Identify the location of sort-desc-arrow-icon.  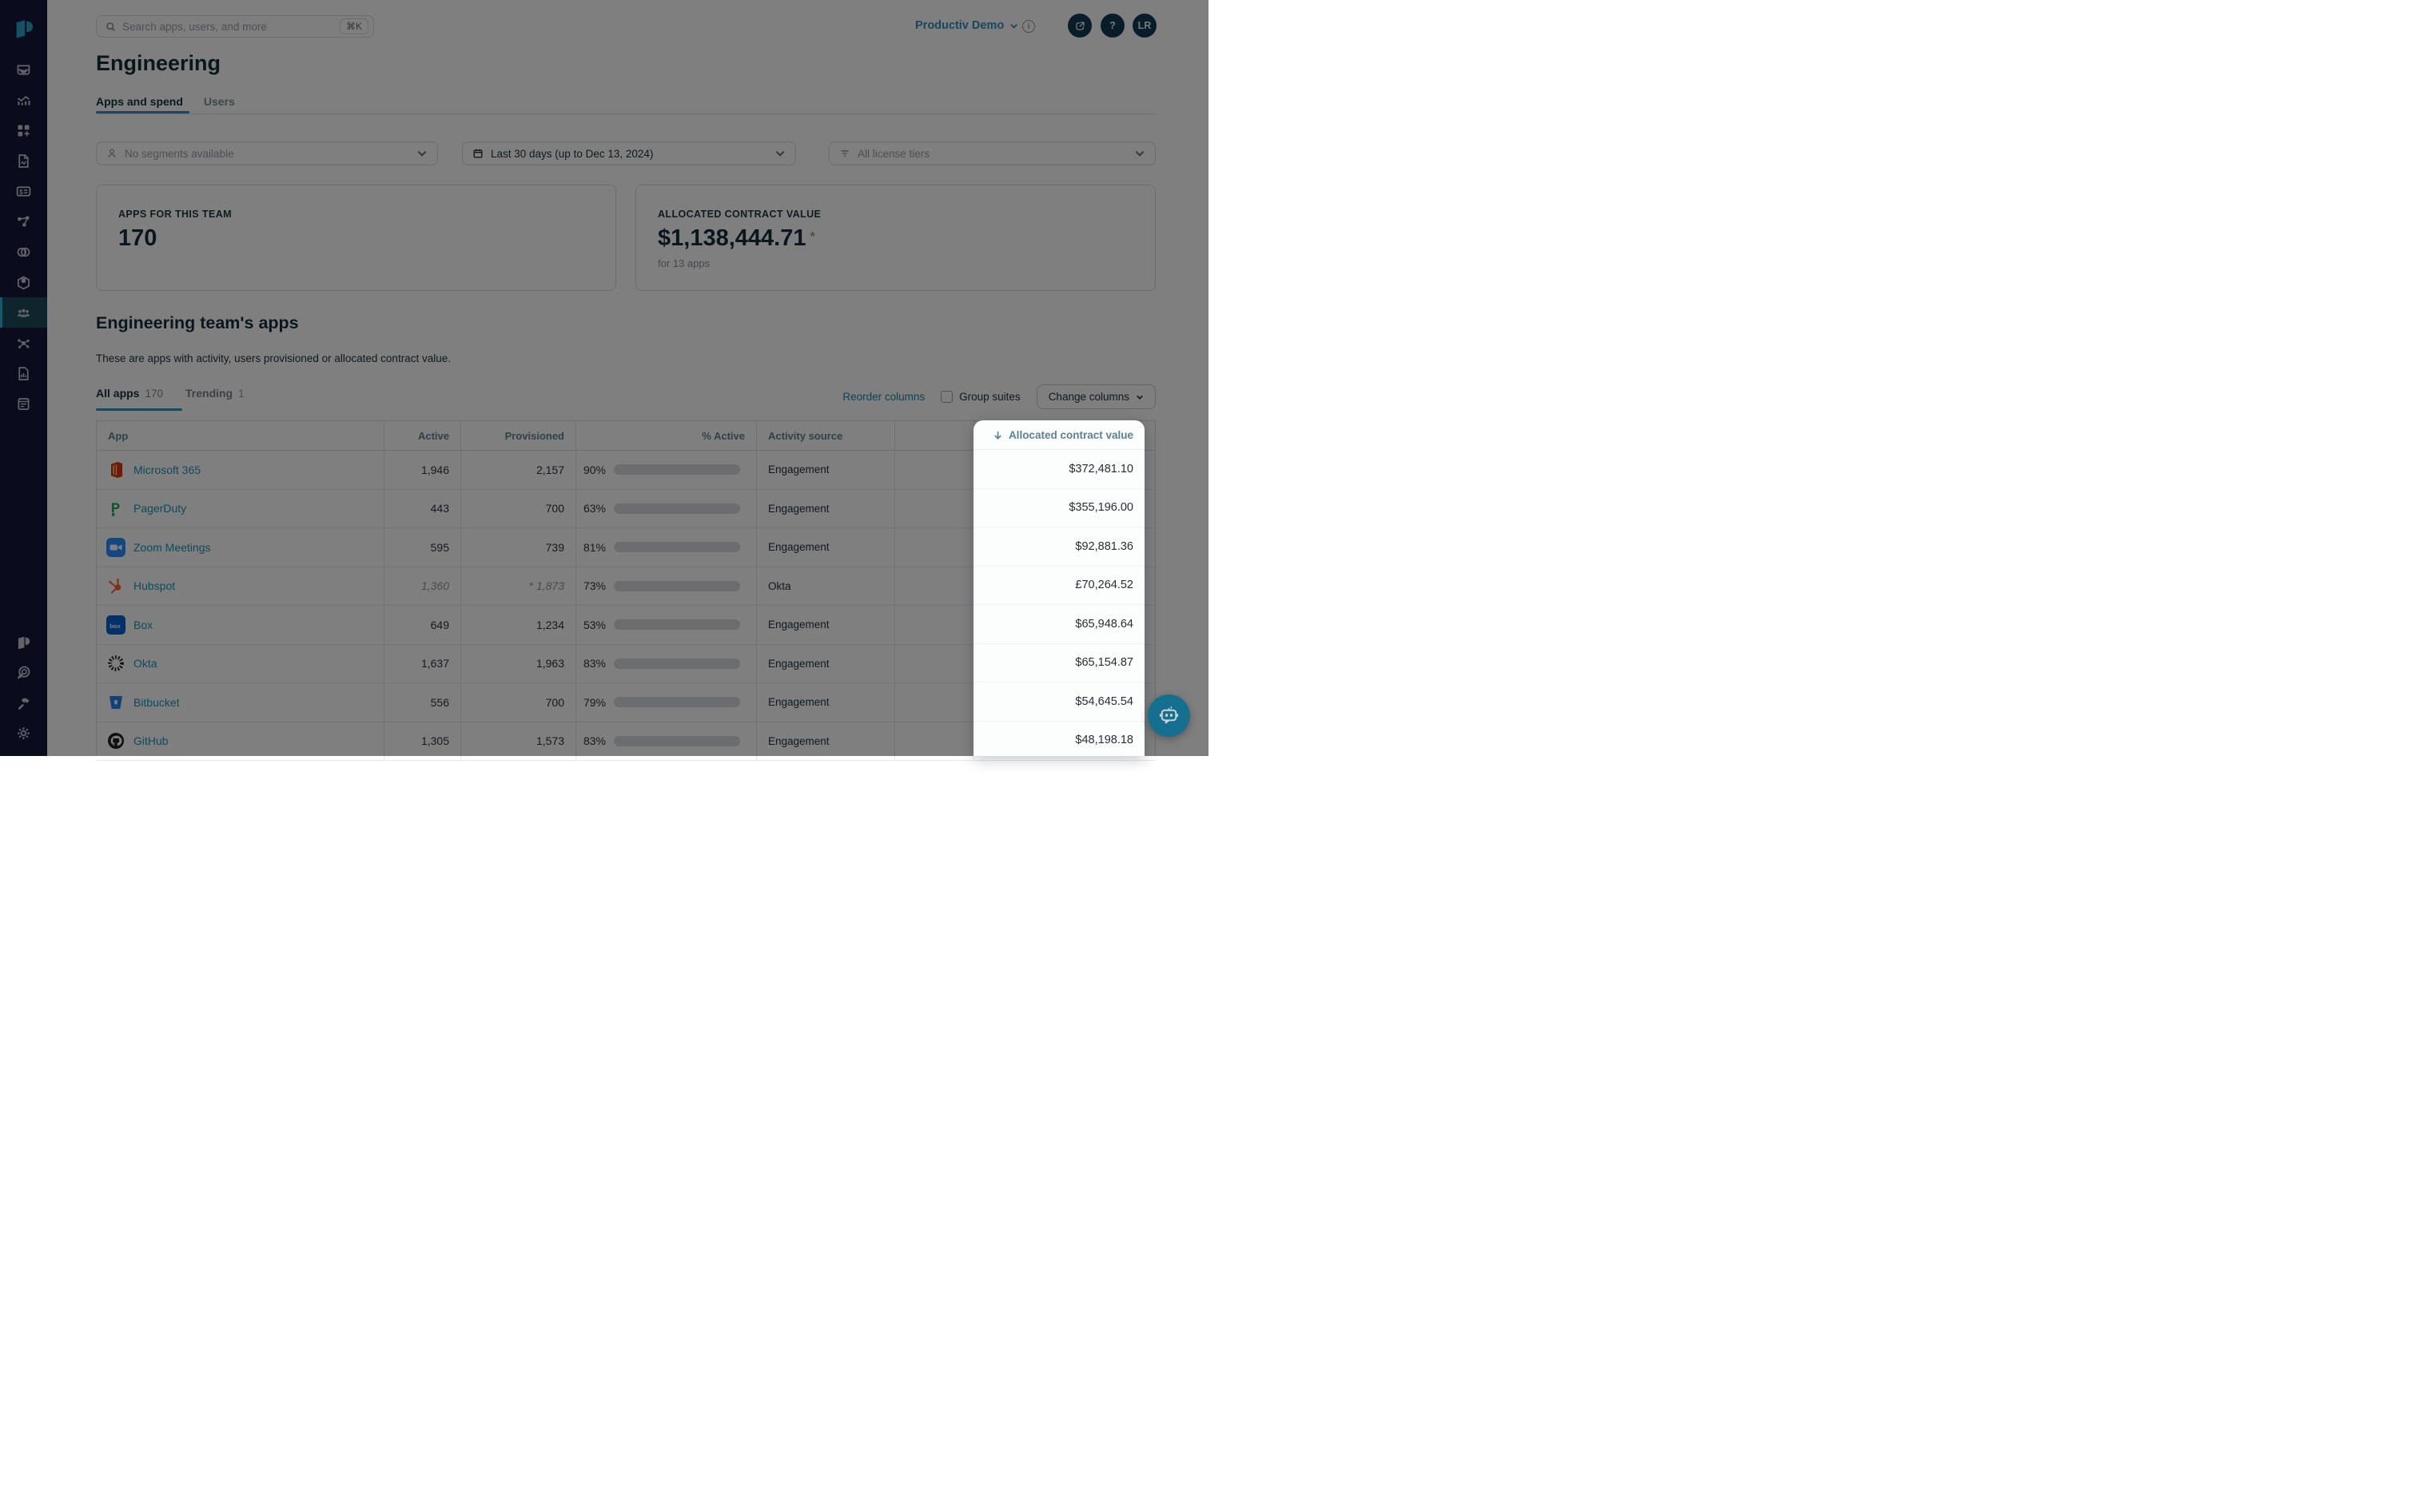
(997, 435).